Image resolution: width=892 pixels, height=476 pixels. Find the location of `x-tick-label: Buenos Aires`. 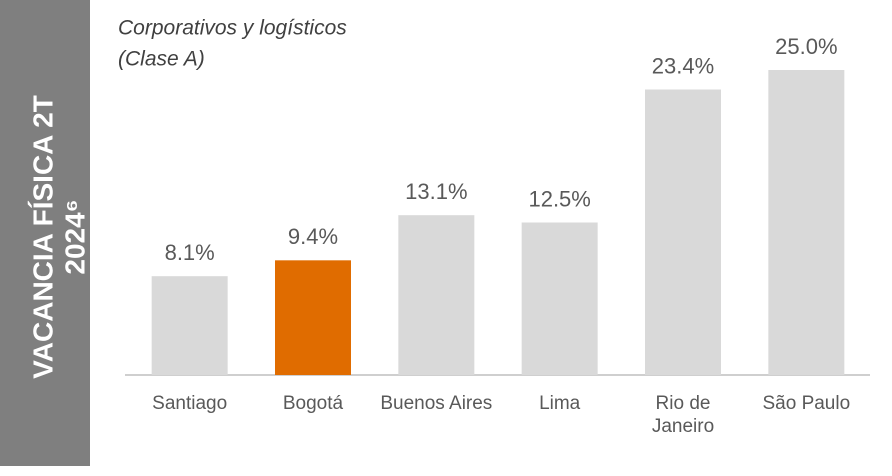

x-tick-label: Buenos Aires is located at coordinates (436, 403).